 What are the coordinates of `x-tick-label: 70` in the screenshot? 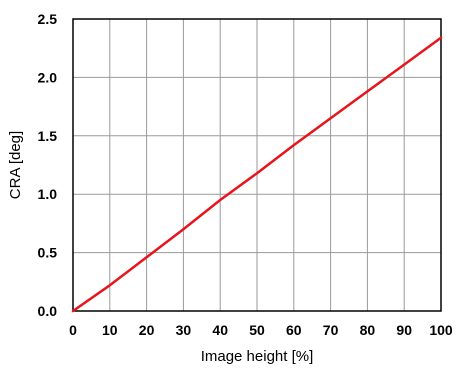 It's located at (331, 330).